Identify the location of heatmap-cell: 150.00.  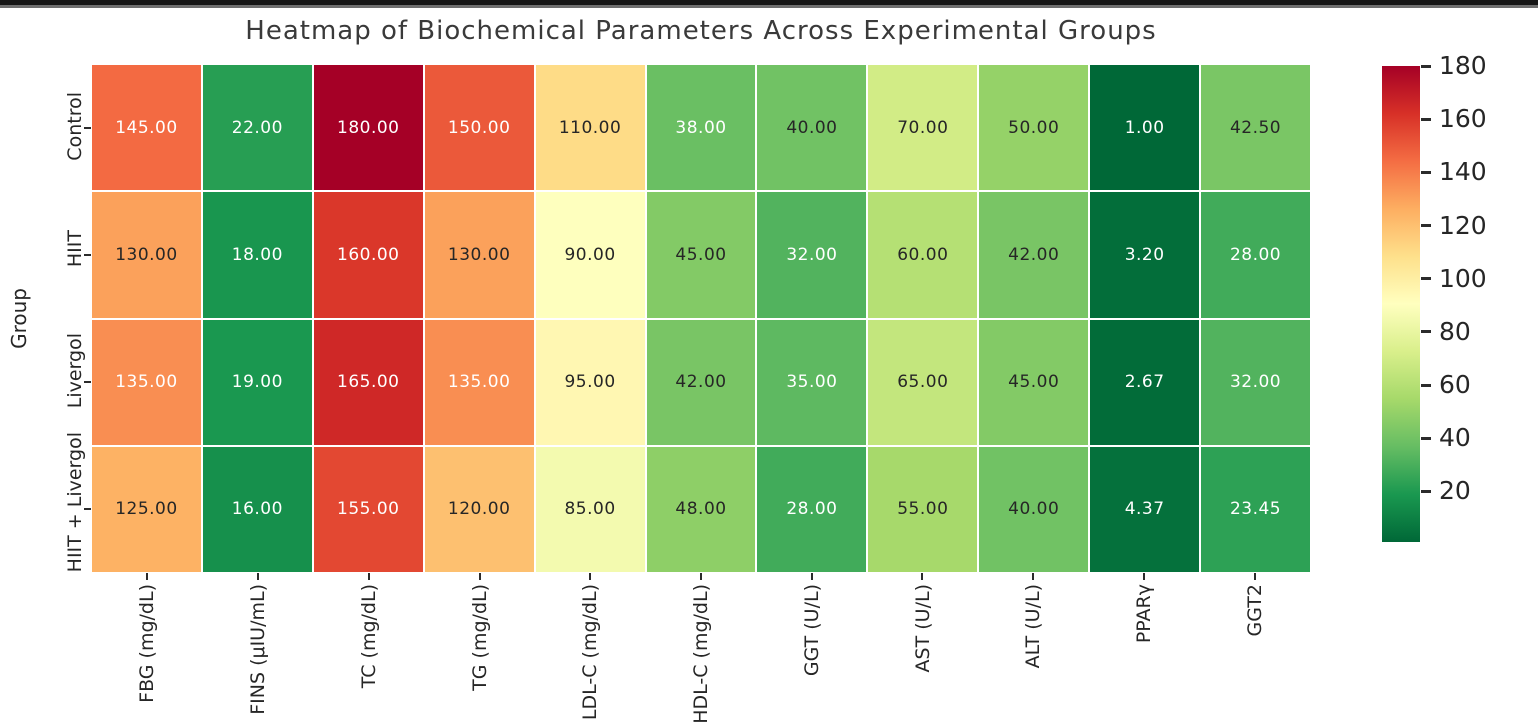
(479, 128).